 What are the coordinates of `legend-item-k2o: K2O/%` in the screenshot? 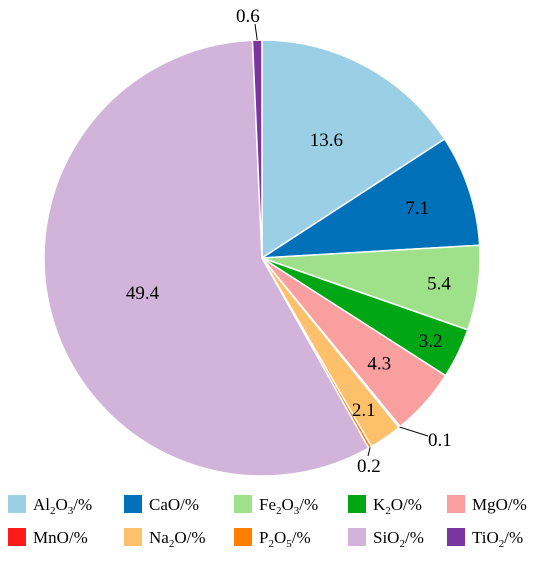 It's located at (385, 506).